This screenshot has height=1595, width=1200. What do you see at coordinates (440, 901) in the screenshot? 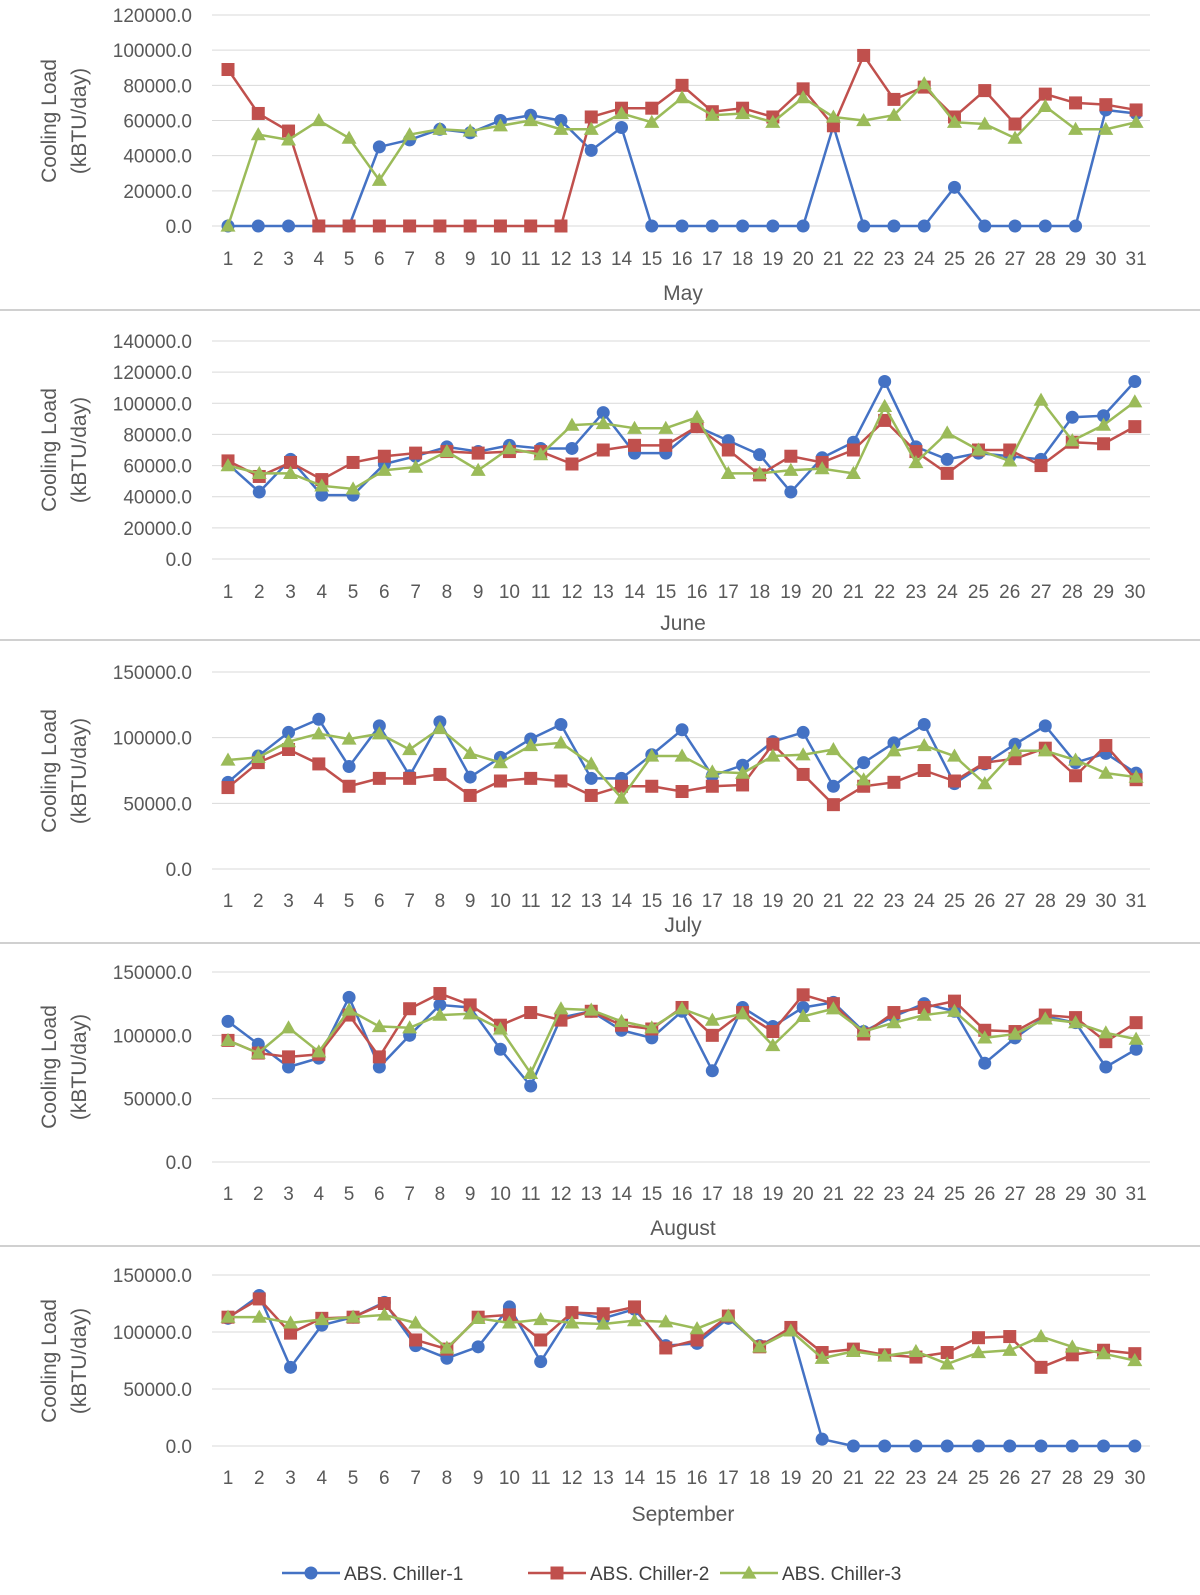
I see `x-tick-label: 8` at bounding box center [440, 901].